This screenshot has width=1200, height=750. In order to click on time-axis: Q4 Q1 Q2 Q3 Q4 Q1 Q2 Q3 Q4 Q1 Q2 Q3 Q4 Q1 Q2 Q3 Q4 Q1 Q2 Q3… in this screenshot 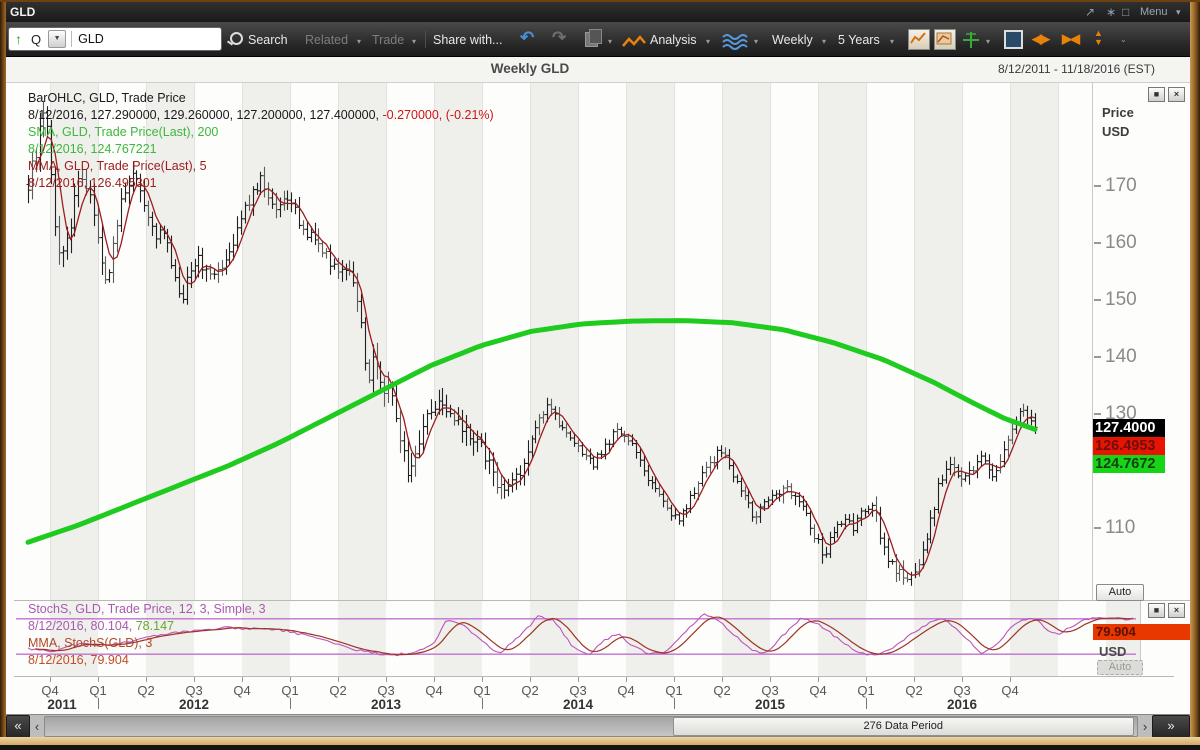, I will do `click(594, 695)`.